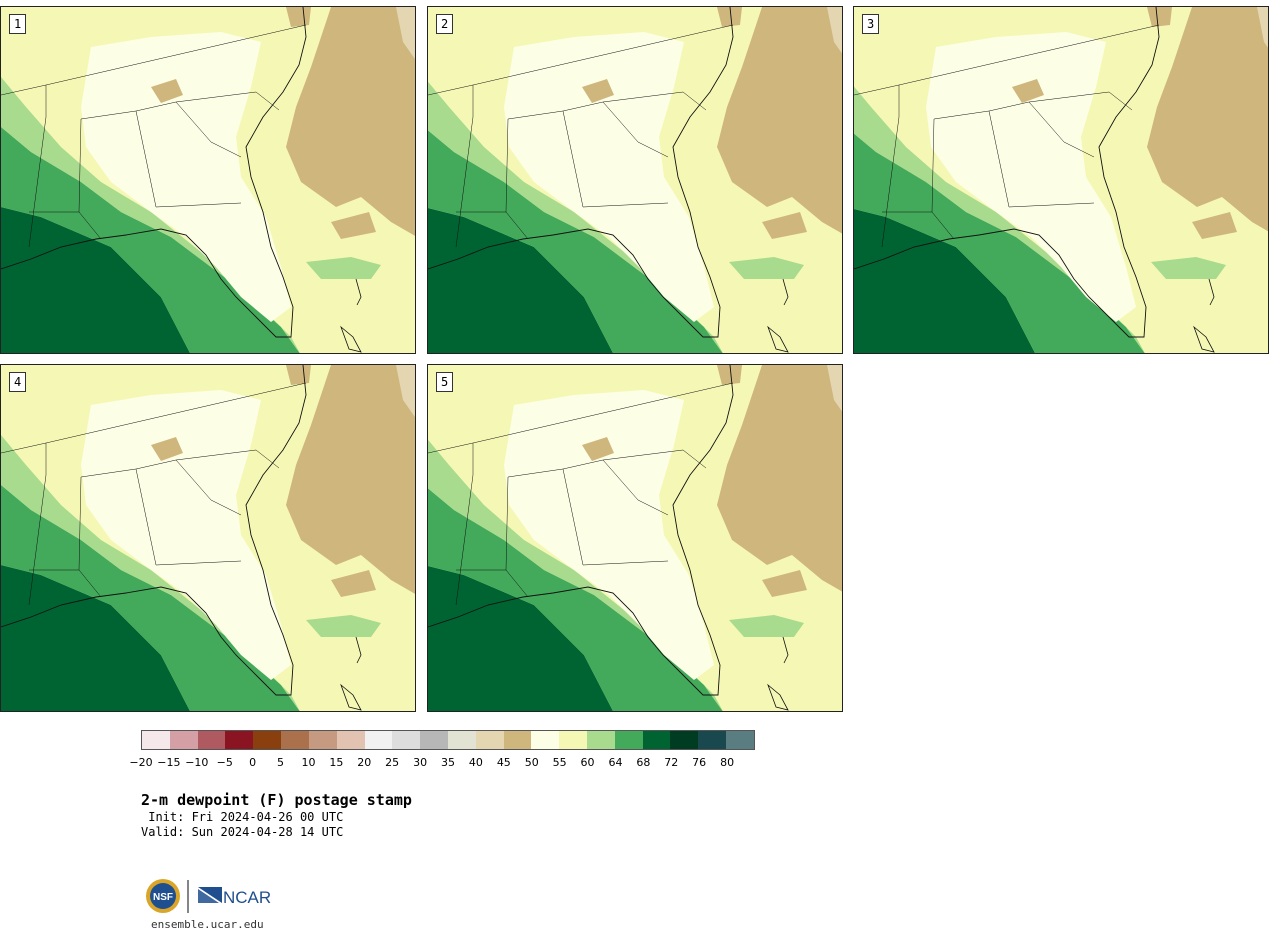 This screenshot has width=1280, height=936. What do you see at coordinates (308, 762) in the screenshot?
I see `colorbar-tick-label: 10` at bounding box center [308, 762].